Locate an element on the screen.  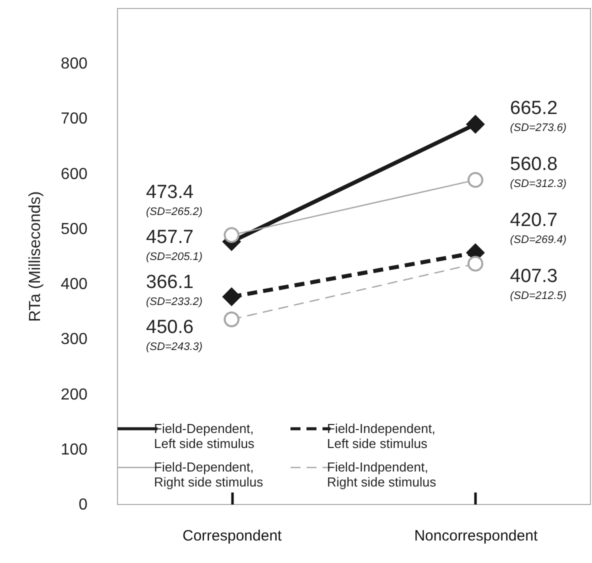
legend-label: Field-Dependent, Right side stimulus is located at coordinates (209, 475).